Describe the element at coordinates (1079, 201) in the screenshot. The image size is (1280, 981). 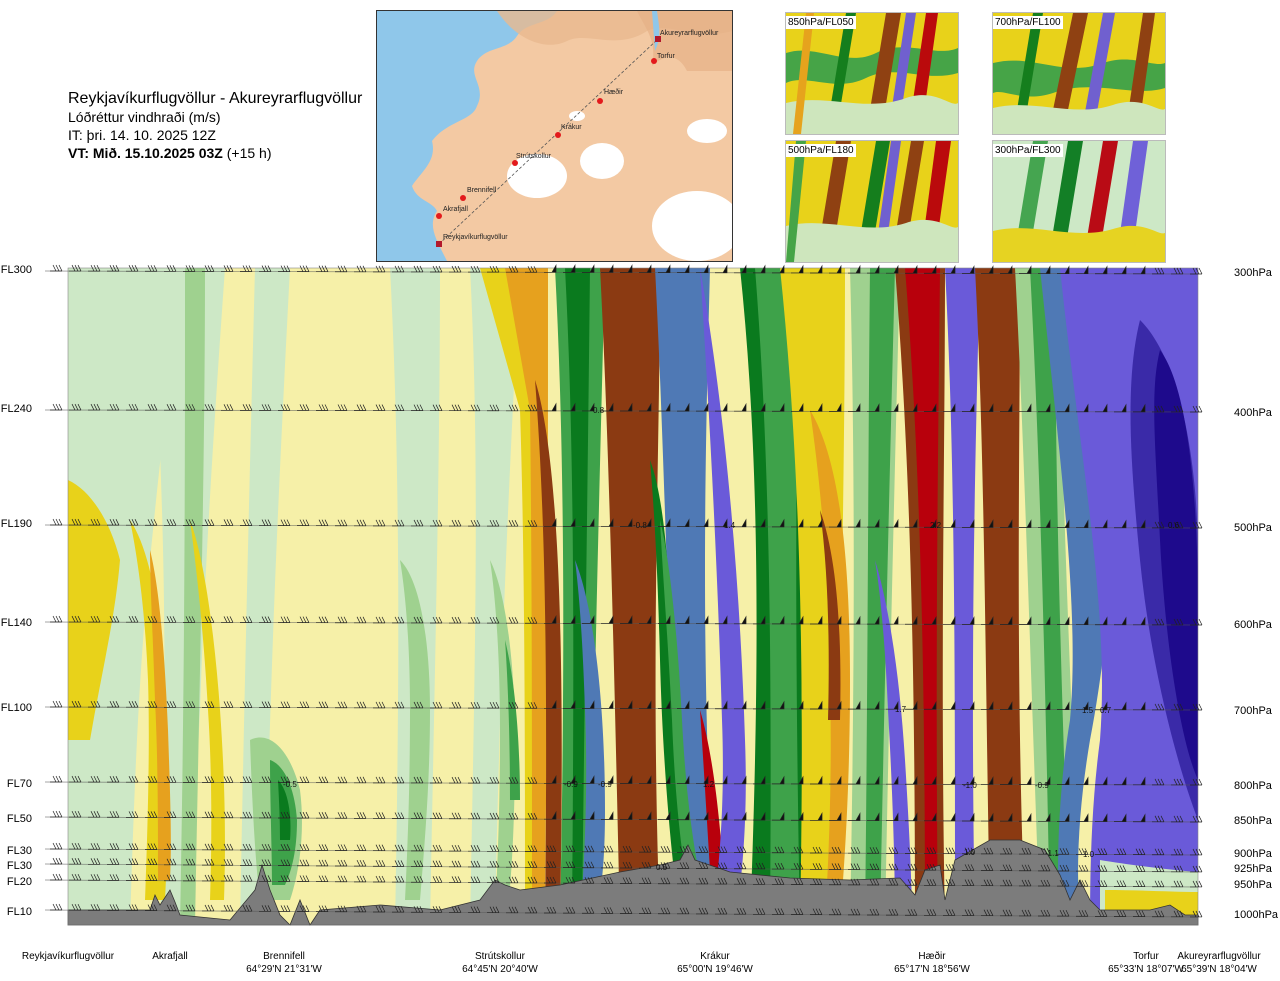
I see `thumbnail-300hpa: 300hPa/FL300` at that location.